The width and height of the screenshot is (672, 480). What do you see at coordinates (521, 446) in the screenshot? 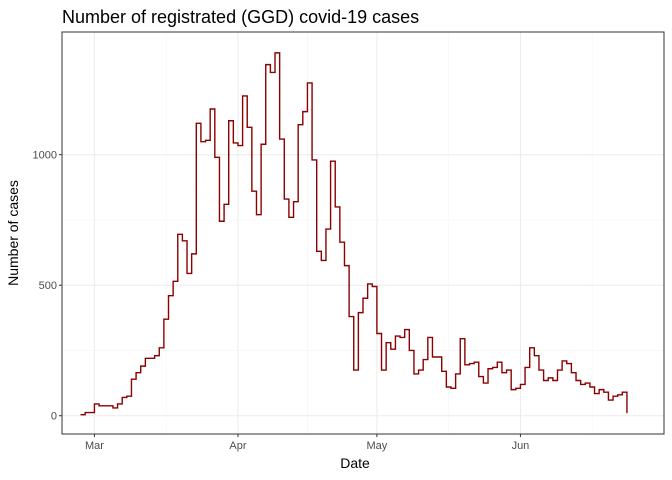
I see `x-tick-label: Jun` at bounding box center [521, 446].